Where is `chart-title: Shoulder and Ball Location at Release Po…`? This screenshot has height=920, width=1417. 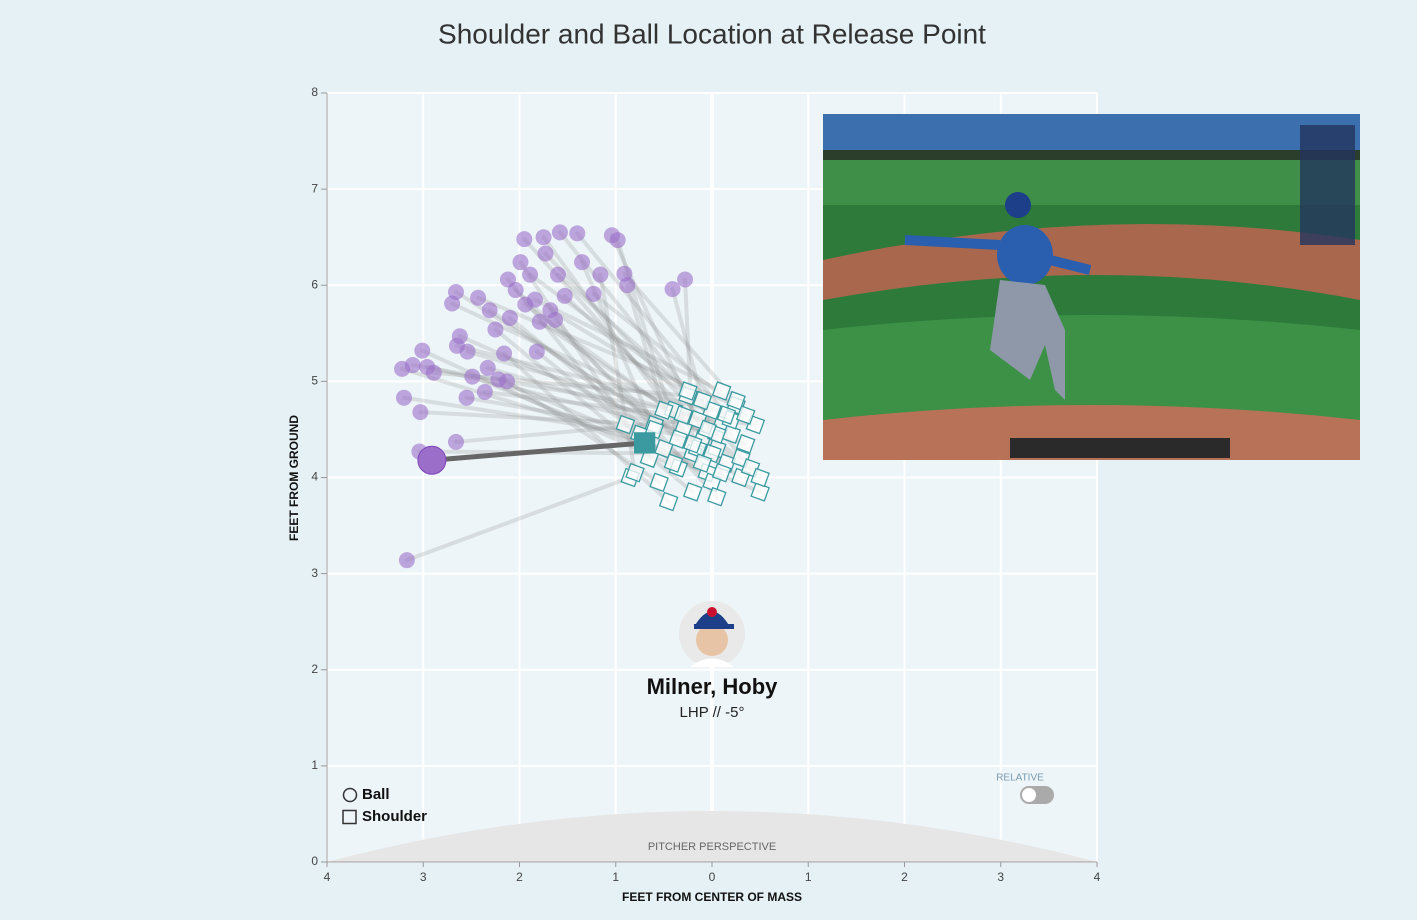 chart-title: Shoulder and Ball Location at Release Po… is located at coordinates (712, 33).